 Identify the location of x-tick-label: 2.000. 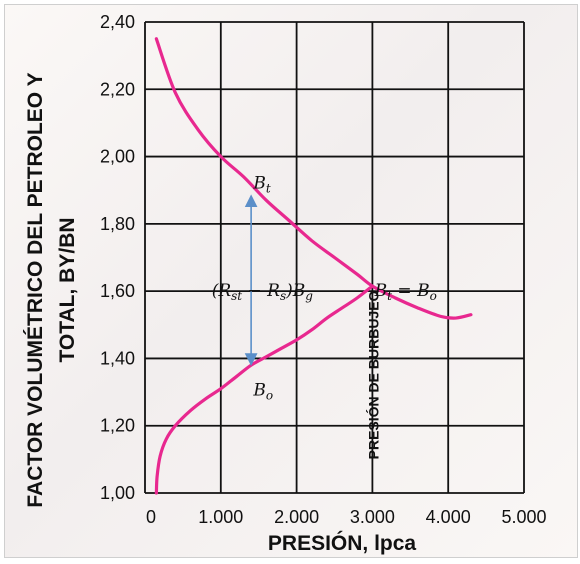
(296, 517).